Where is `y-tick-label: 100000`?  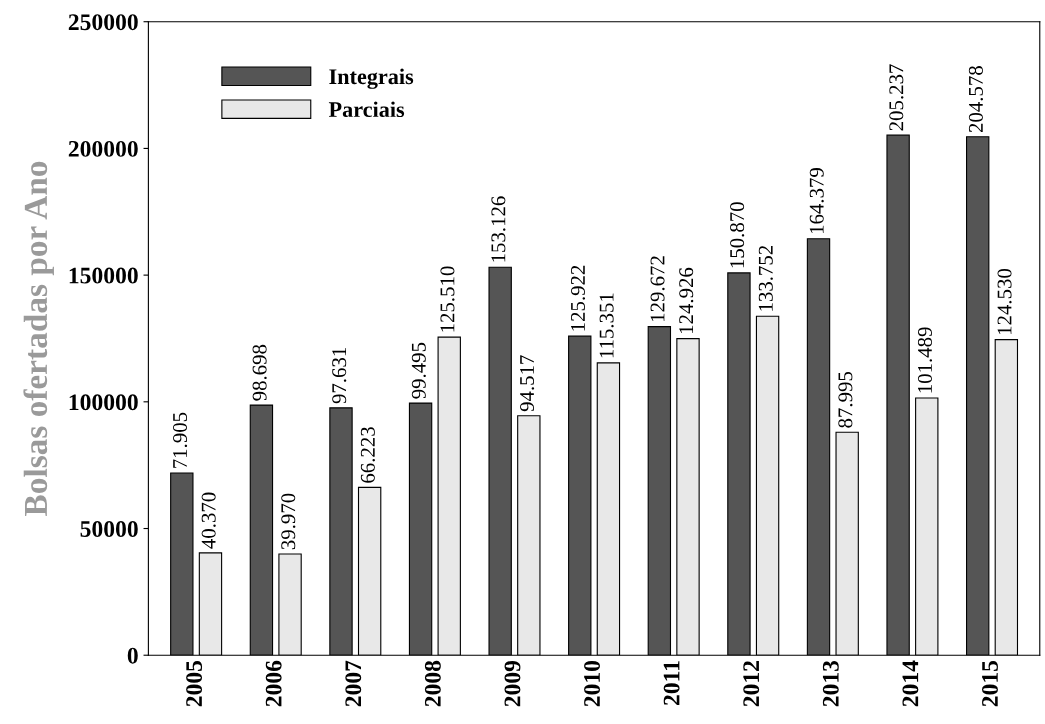
y-tick-label: 100000 is located at coordinates (103, 402).